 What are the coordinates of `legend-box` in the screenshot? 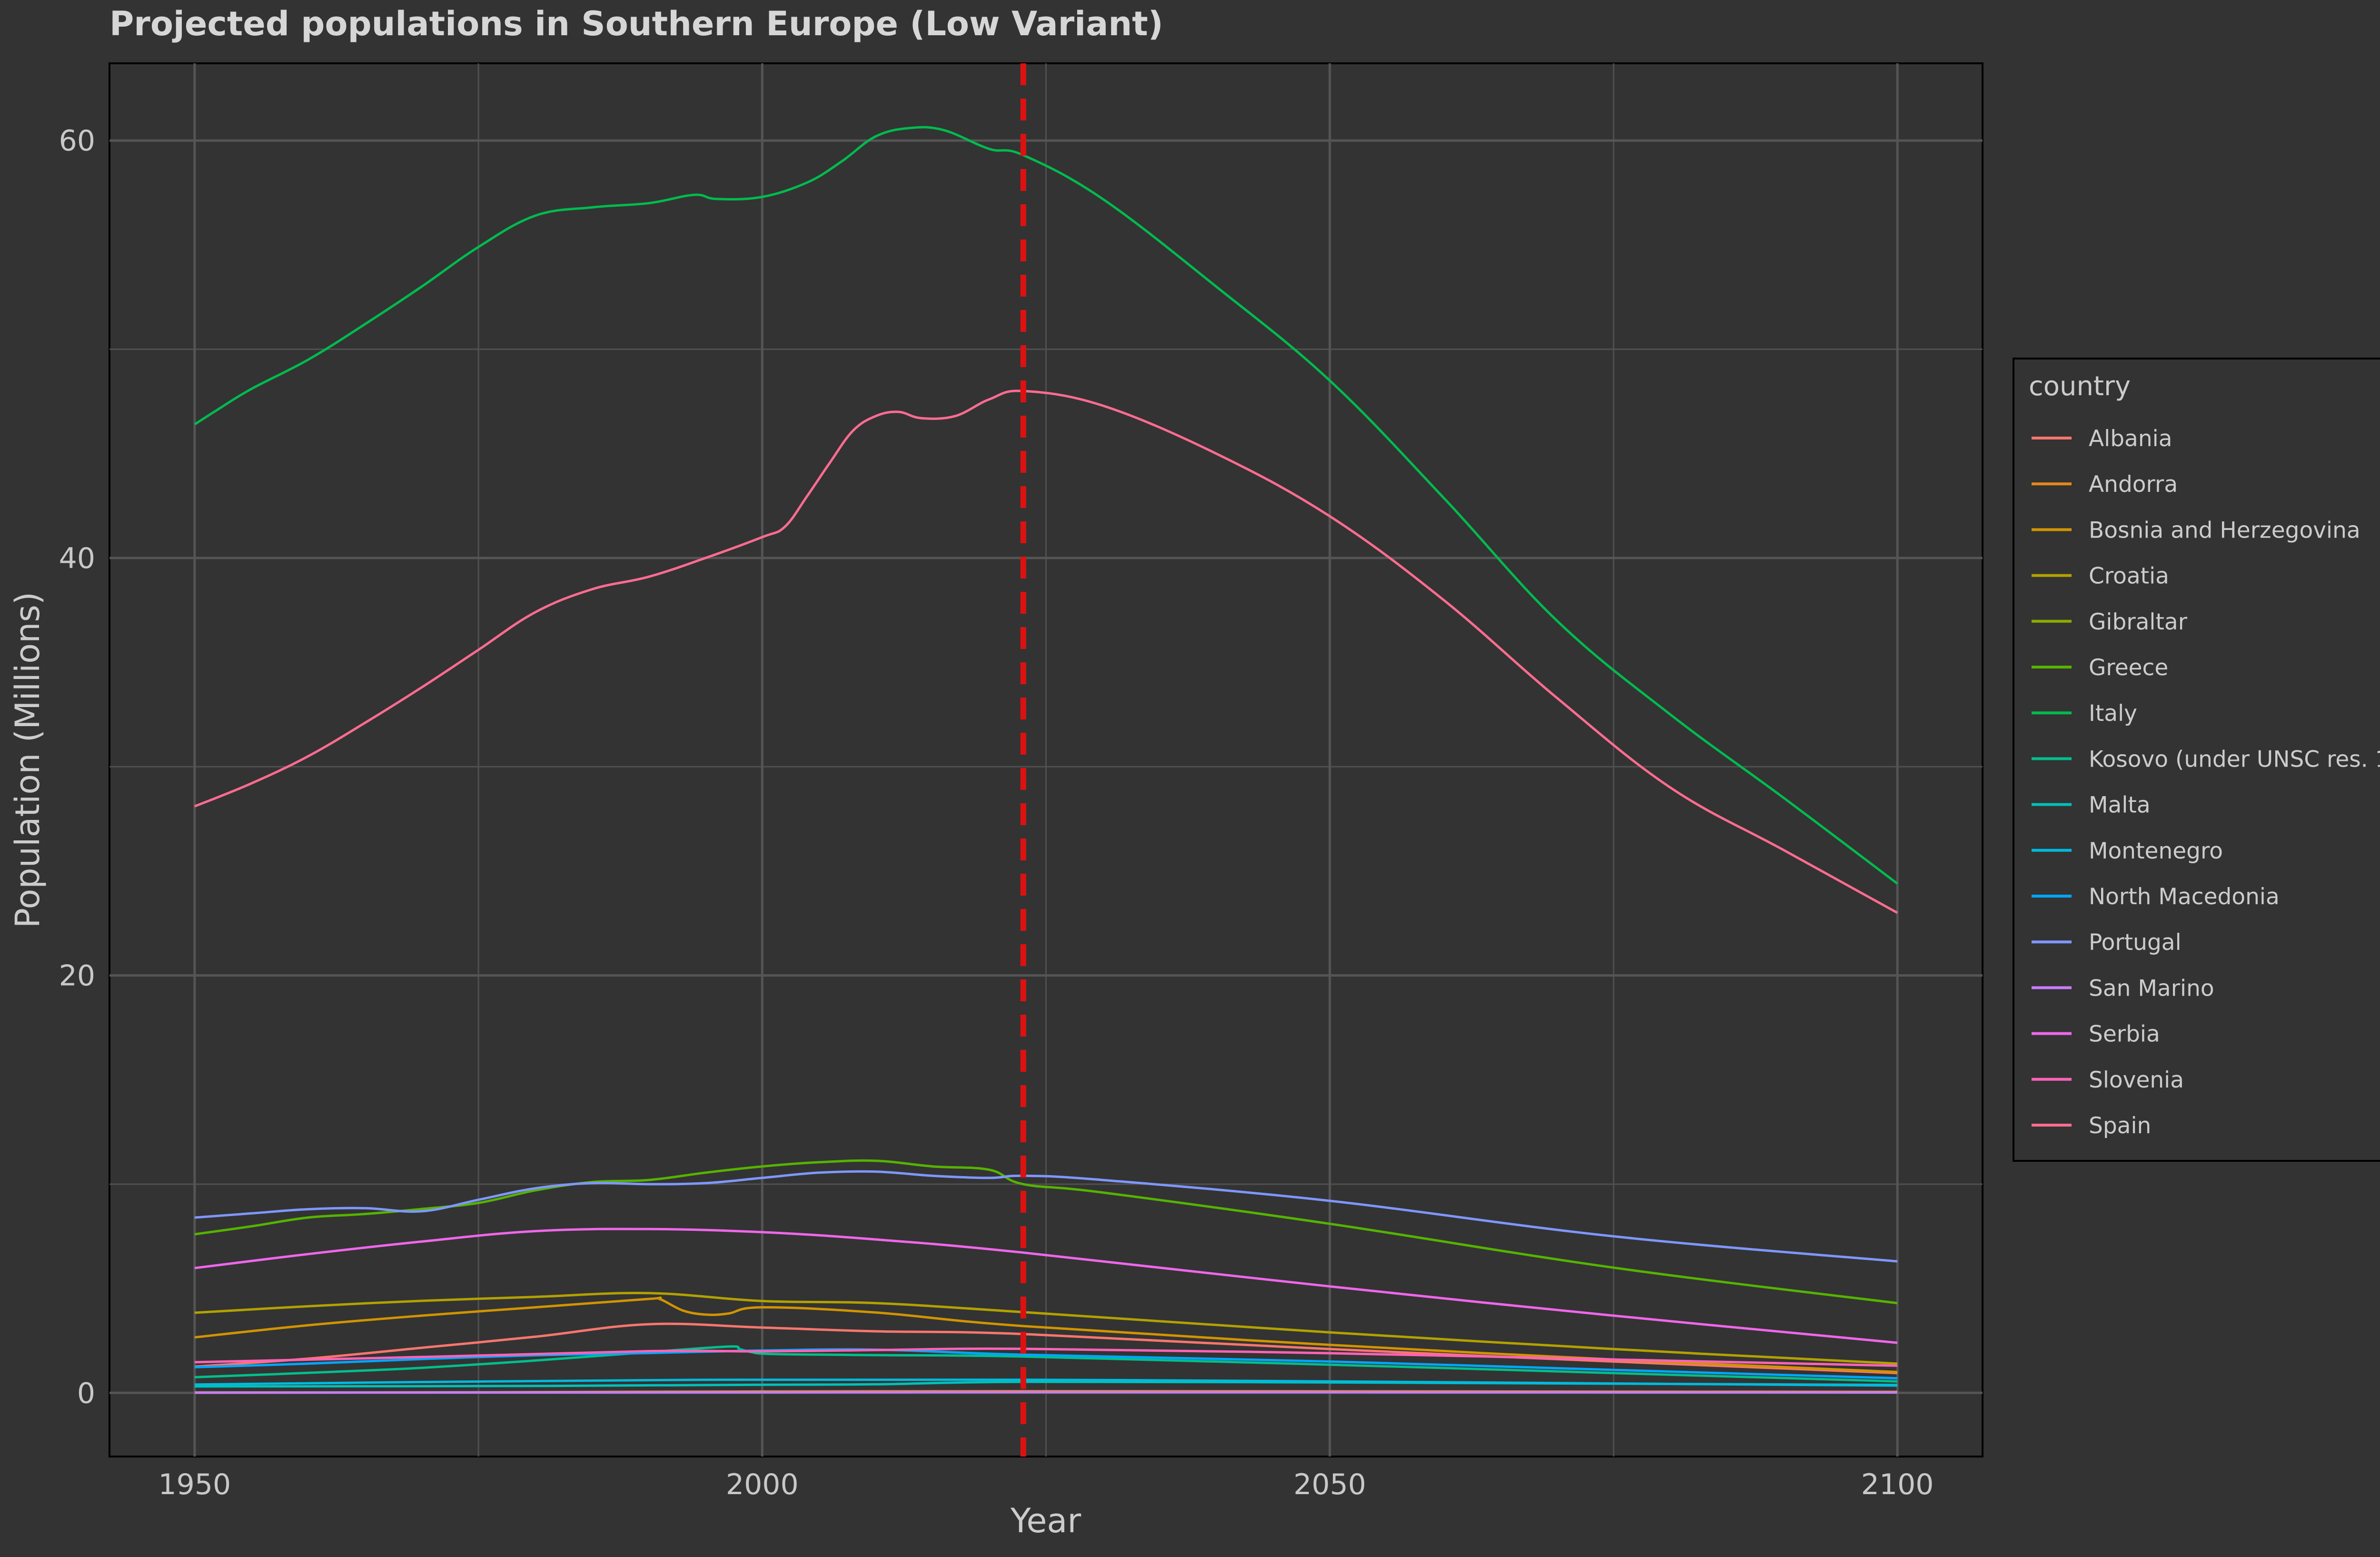 It's located at (2196, 760).